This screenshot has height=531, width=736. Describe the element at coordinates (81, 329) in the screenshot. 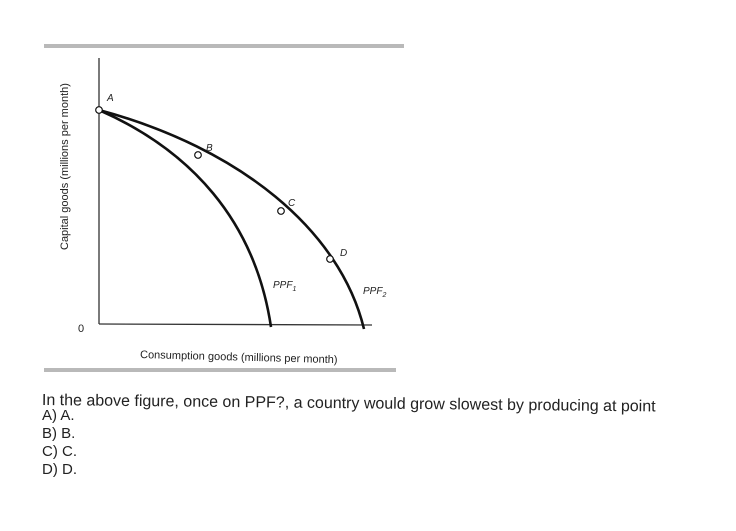

I see `origin-label: 0` at that location.